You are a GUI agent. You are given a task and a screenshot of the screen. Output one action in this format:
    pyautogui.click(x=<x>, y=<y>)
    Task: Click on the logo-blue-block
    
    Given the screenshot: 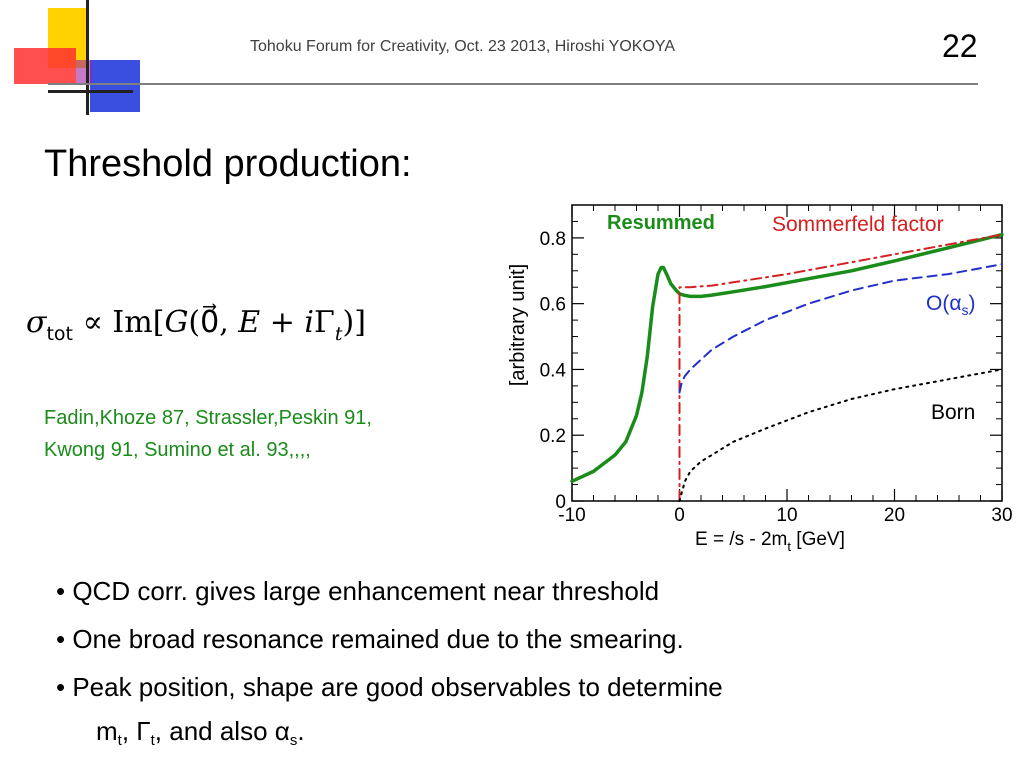 What is the action you would take?
    pyautogui.click(x=115, y=86)
    